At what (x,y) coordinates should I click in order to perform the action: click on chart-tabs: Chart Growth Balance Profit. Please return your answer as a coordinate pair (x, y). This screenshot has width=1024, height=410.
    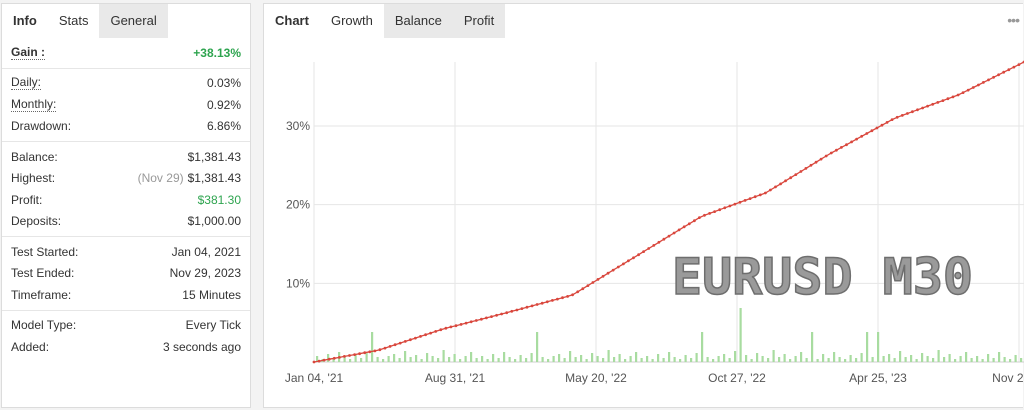
    Looking at the image, I should click on (385, 21).